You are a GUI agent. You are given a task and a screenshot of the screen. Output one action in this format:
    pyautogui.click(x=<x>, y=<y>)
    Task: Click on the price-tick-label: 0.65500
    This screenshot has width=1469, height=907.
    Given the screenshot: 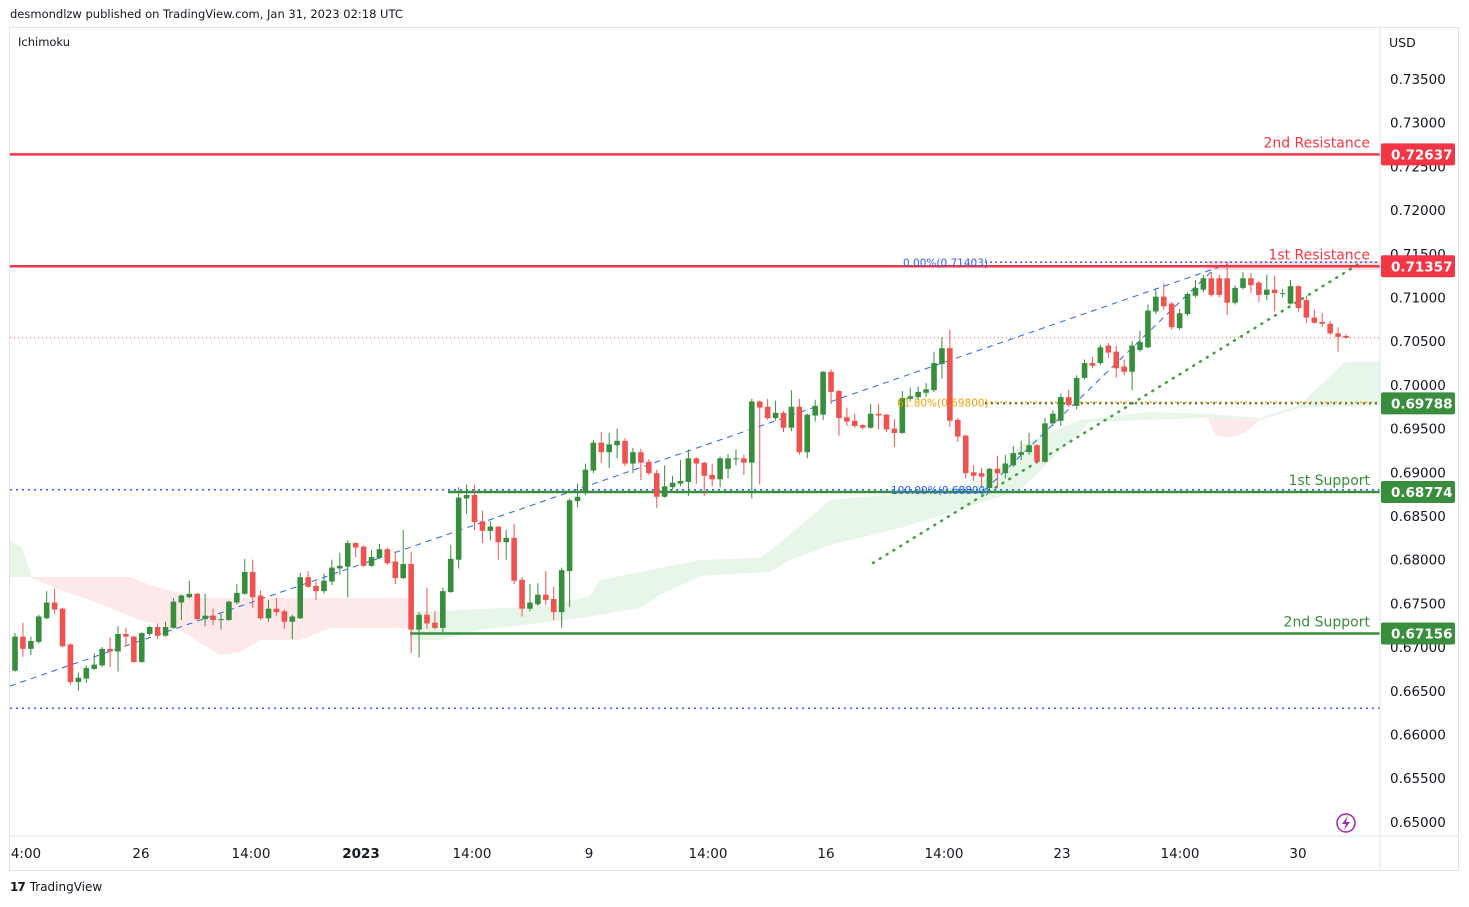 What is the action you would take?
    pyautogui.click(x=1418, y=779)
    